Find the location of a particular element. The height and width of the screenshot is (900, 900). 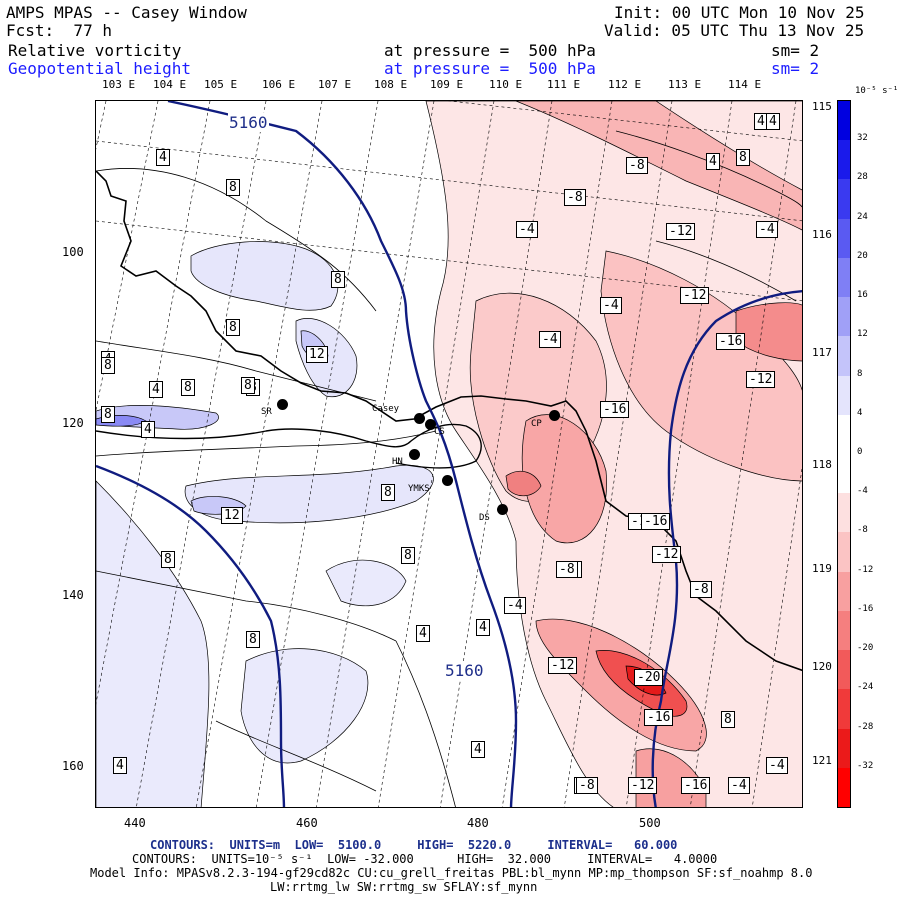

lon-tick: 112 E is located at coordinates (625, 84).